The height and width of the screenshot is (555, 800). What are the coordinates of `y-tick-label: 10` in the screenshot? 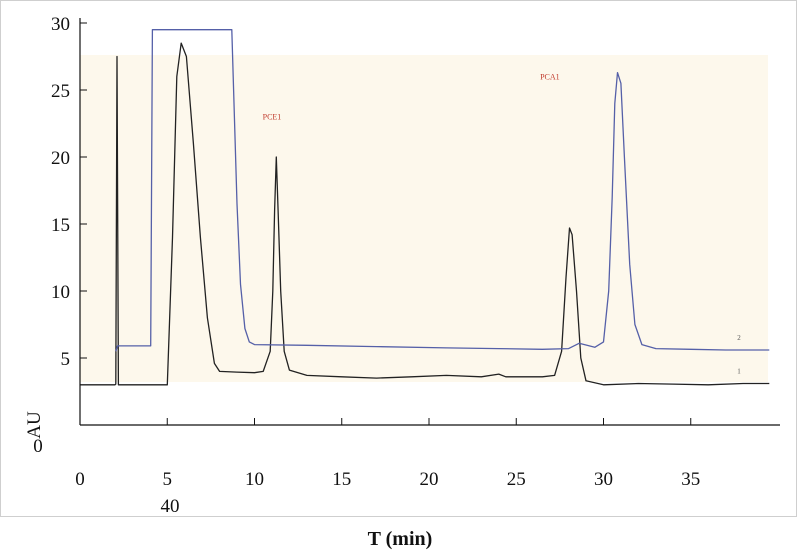 It's located at (60, 292).